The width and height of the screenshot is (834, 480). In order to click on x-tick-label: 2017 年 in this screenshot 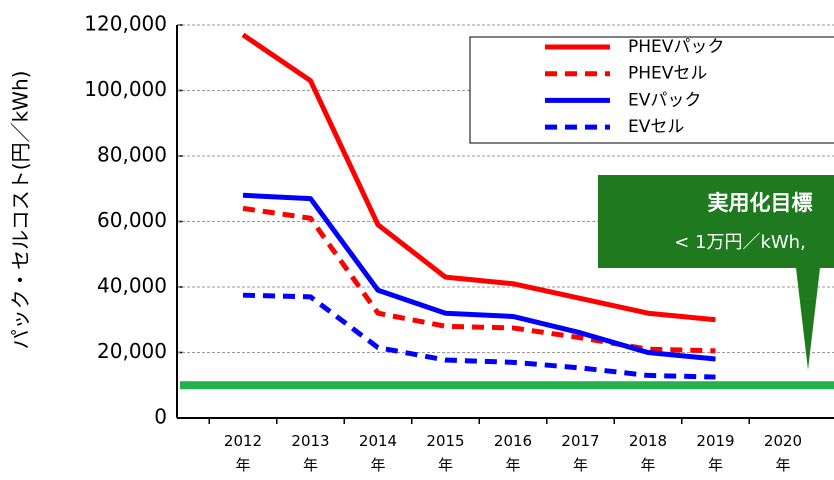, I will do `click(580, 453)`.